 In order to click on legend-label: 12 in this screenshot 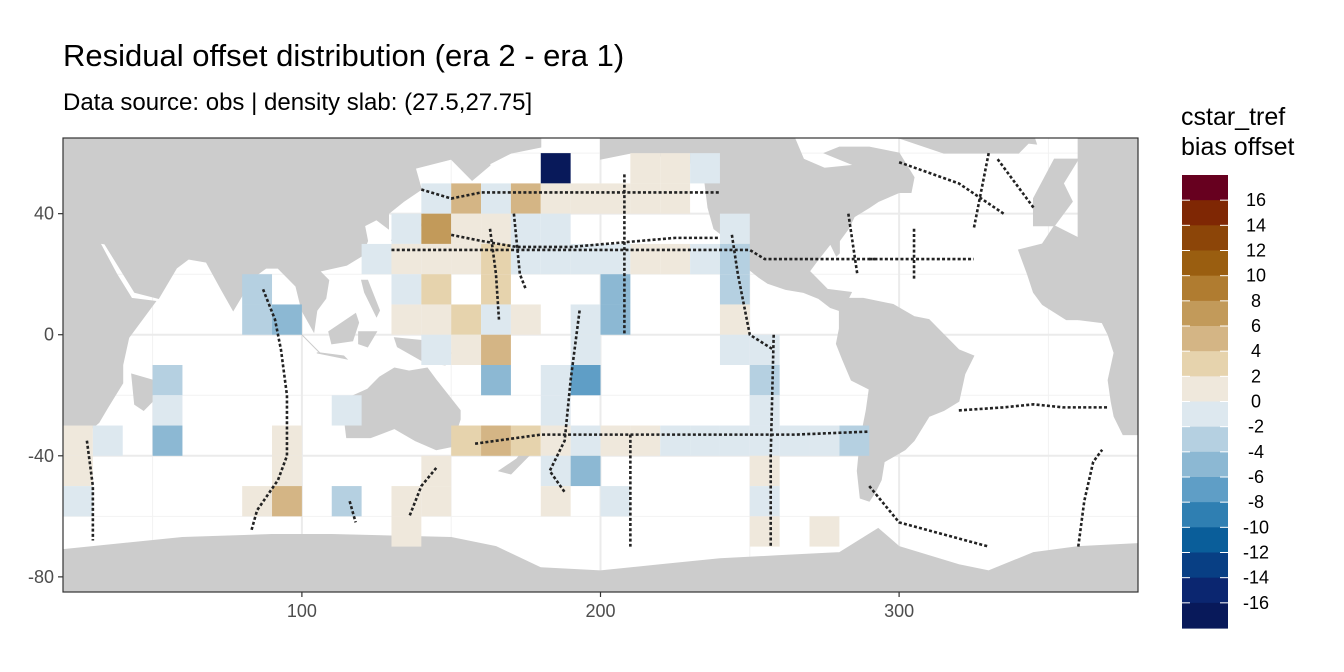, I will do `click(1256, 251)`.